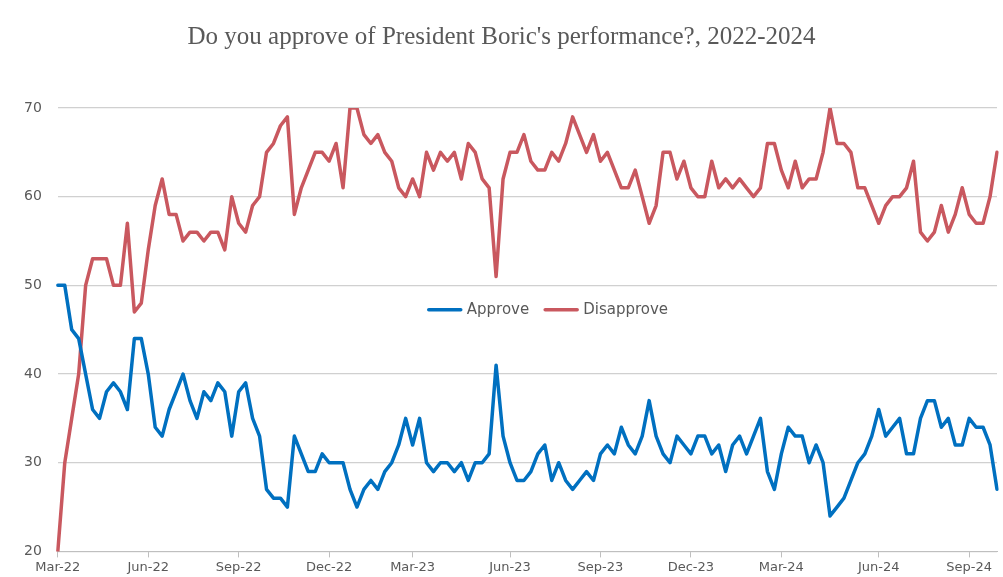 The image size is (1003, 577). I want to click on chart-title: Do you approve of President Boric's performance?, 2022-2024, so click(501, 36).